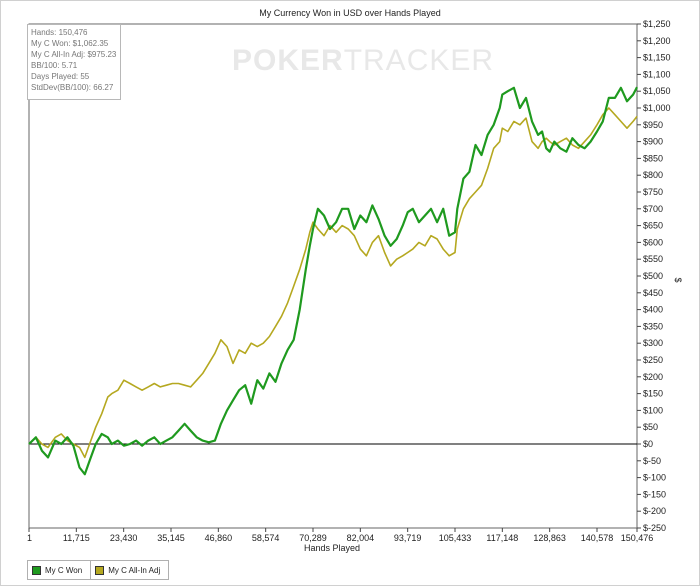  Describe the element at coordinates (653, 276) in the screenshot. I see `y-tick-label: $500` at that location.